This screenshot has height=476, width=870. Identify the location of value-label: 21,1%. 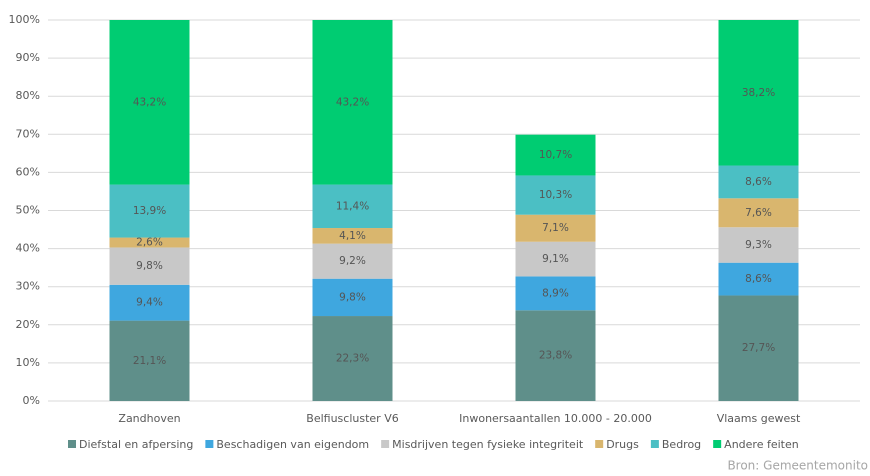
(149, 361).